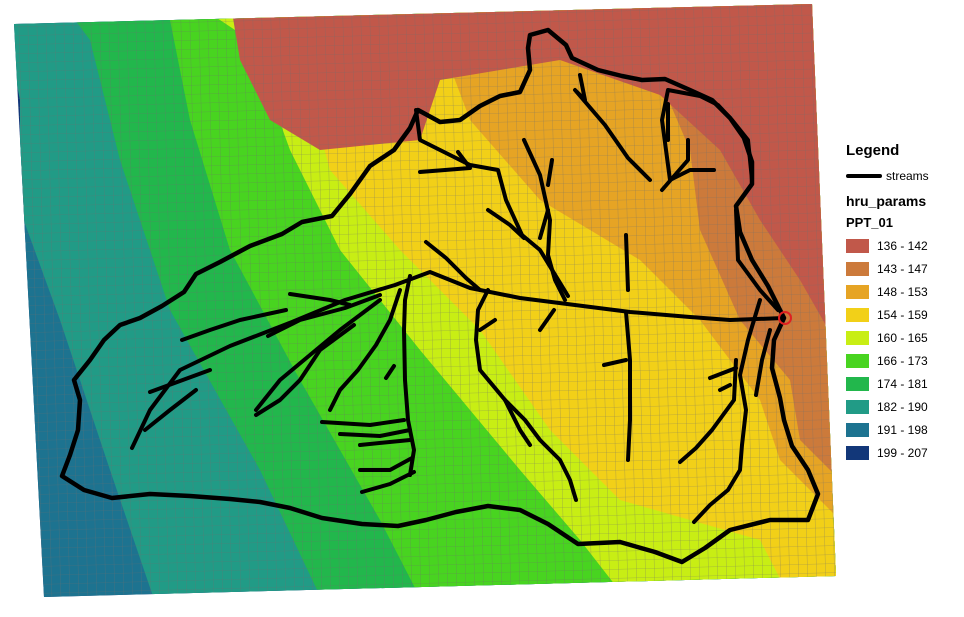 The image size is (964, 617). I want to click on legend-field-name: PPT_01, so click(869, 222).